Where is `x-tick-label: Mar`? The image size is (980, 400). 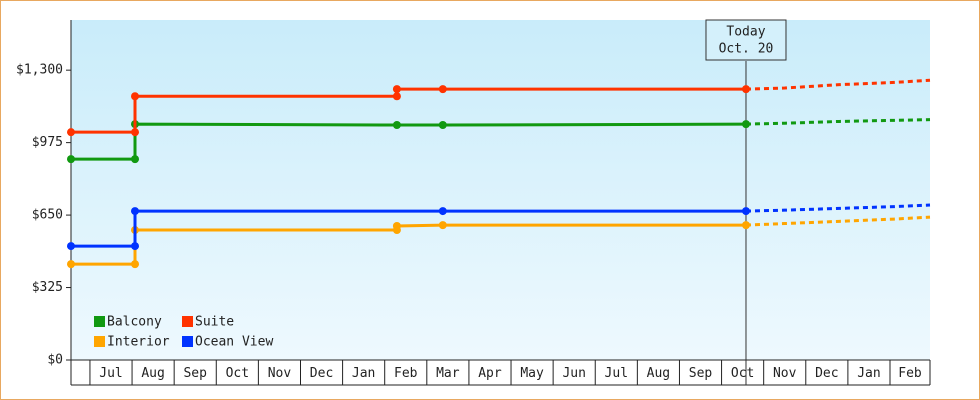
x-tick-label: Mar is located at coordinates (448, 373).